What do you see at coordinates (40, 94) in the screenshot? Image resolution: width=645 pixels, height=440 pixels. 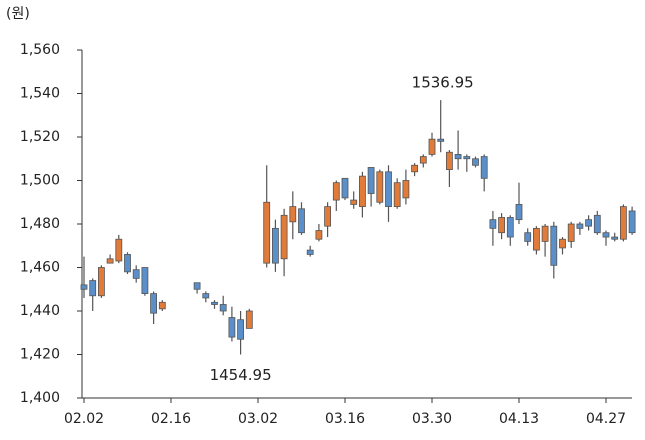 I see `y-tick-label: 1,540` at bounding box center [40, 94].